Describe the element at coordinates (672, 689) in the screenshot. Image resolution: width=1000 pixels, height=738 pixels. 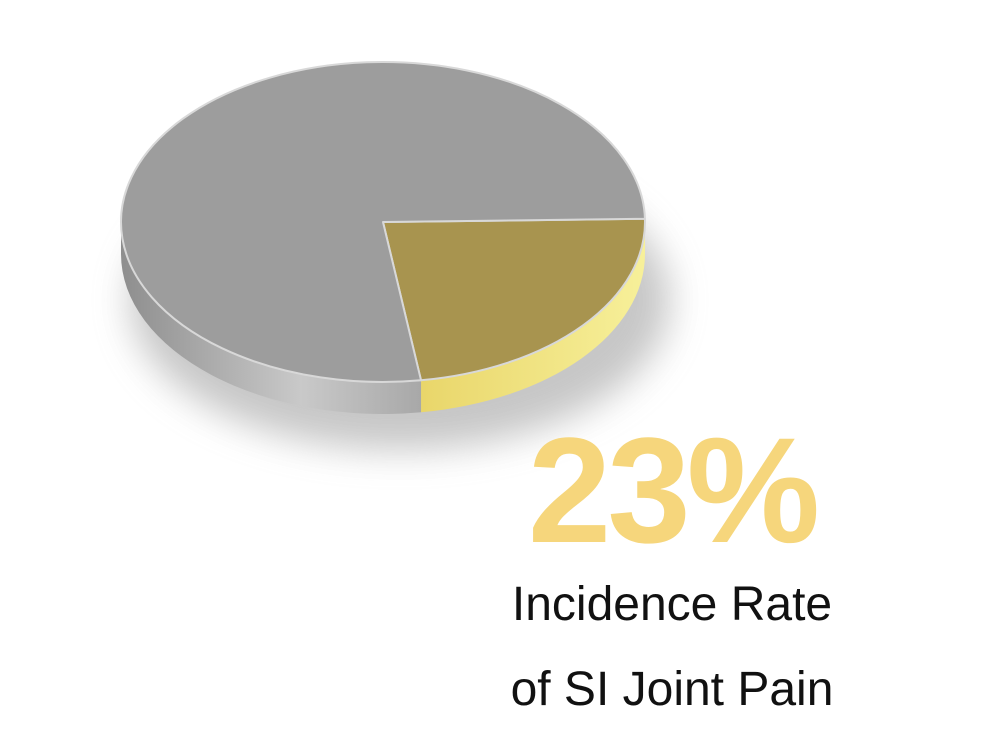
I see `title-line: of SI Joint Pain` at that location.